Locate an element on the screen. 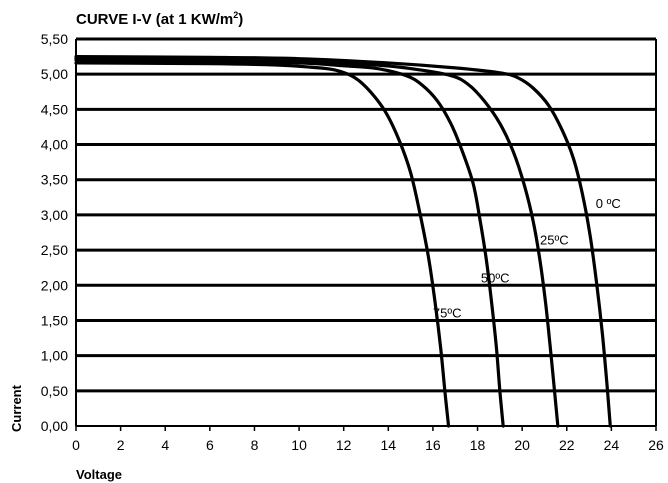 This screenshot has height=483, width=668. chart-title-superscript: 2 is located at coordinates (235, 15).